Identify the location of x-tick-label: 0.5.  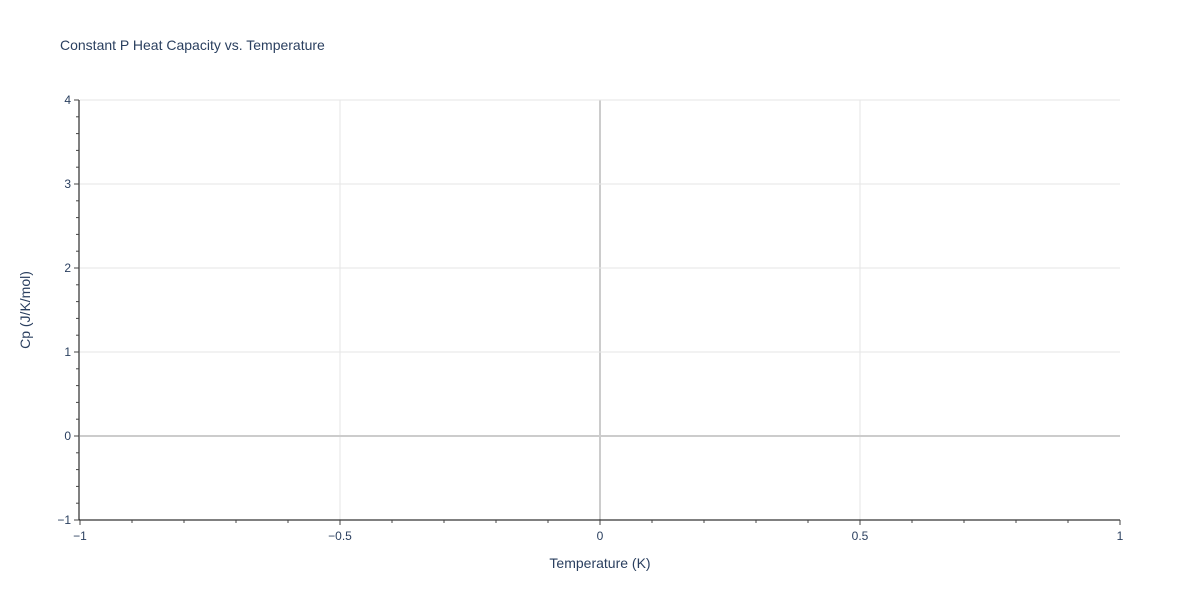
(860, 536).